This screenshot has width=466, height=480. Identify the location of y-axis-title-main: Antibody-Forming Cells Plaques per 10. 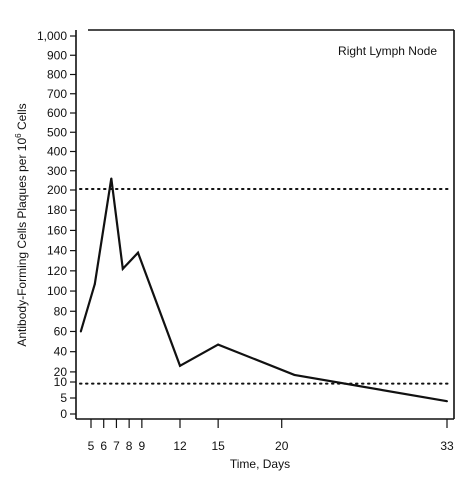
(22, 242).